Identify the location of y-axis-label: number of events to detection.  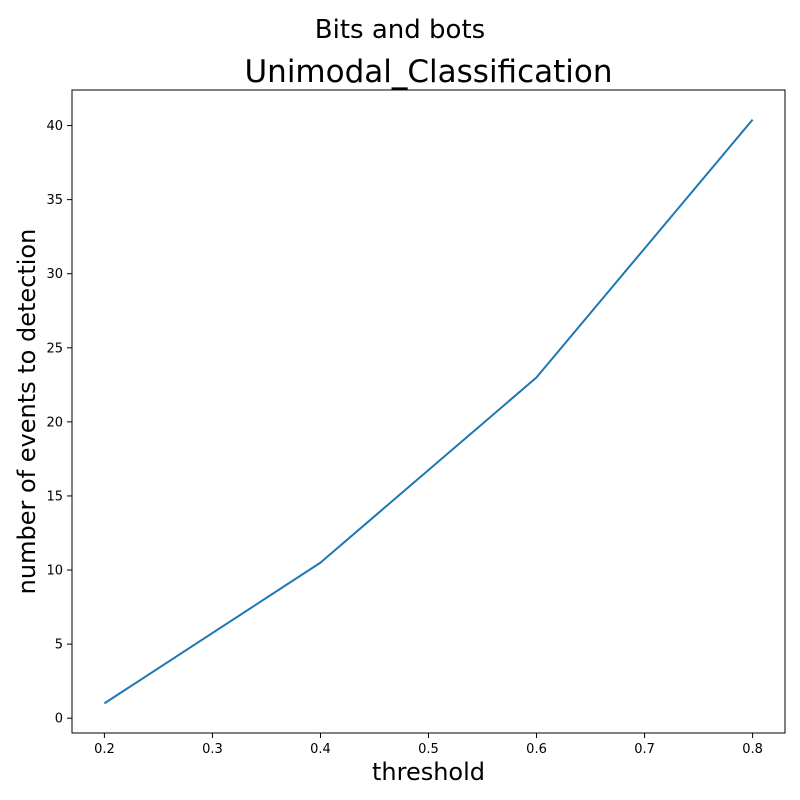
(27, 412).